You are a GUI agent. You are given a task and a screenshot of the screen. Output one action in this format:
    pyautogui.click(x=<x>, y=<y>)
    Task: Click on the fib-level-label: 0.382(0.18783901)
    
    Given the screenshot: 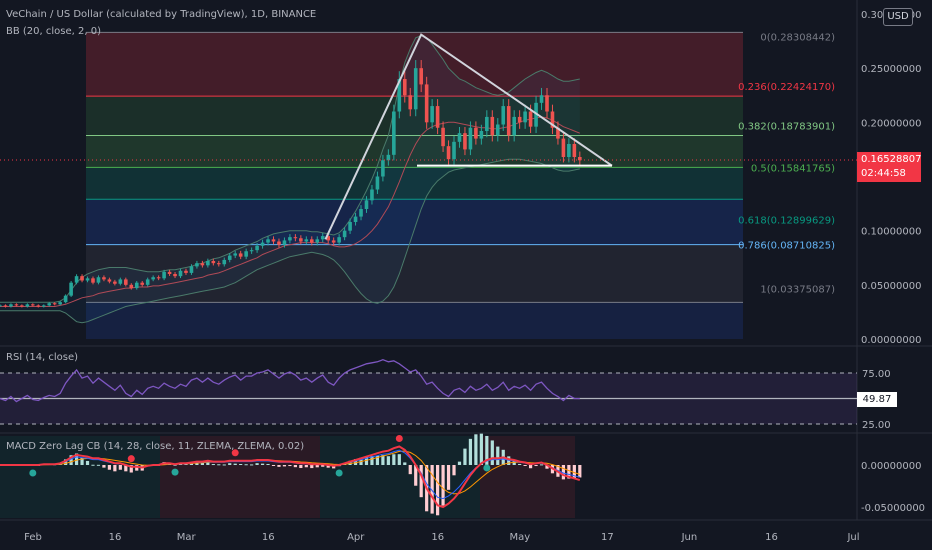 What is the action you would take?
    pyautogui.click(x=786, y=127)
    